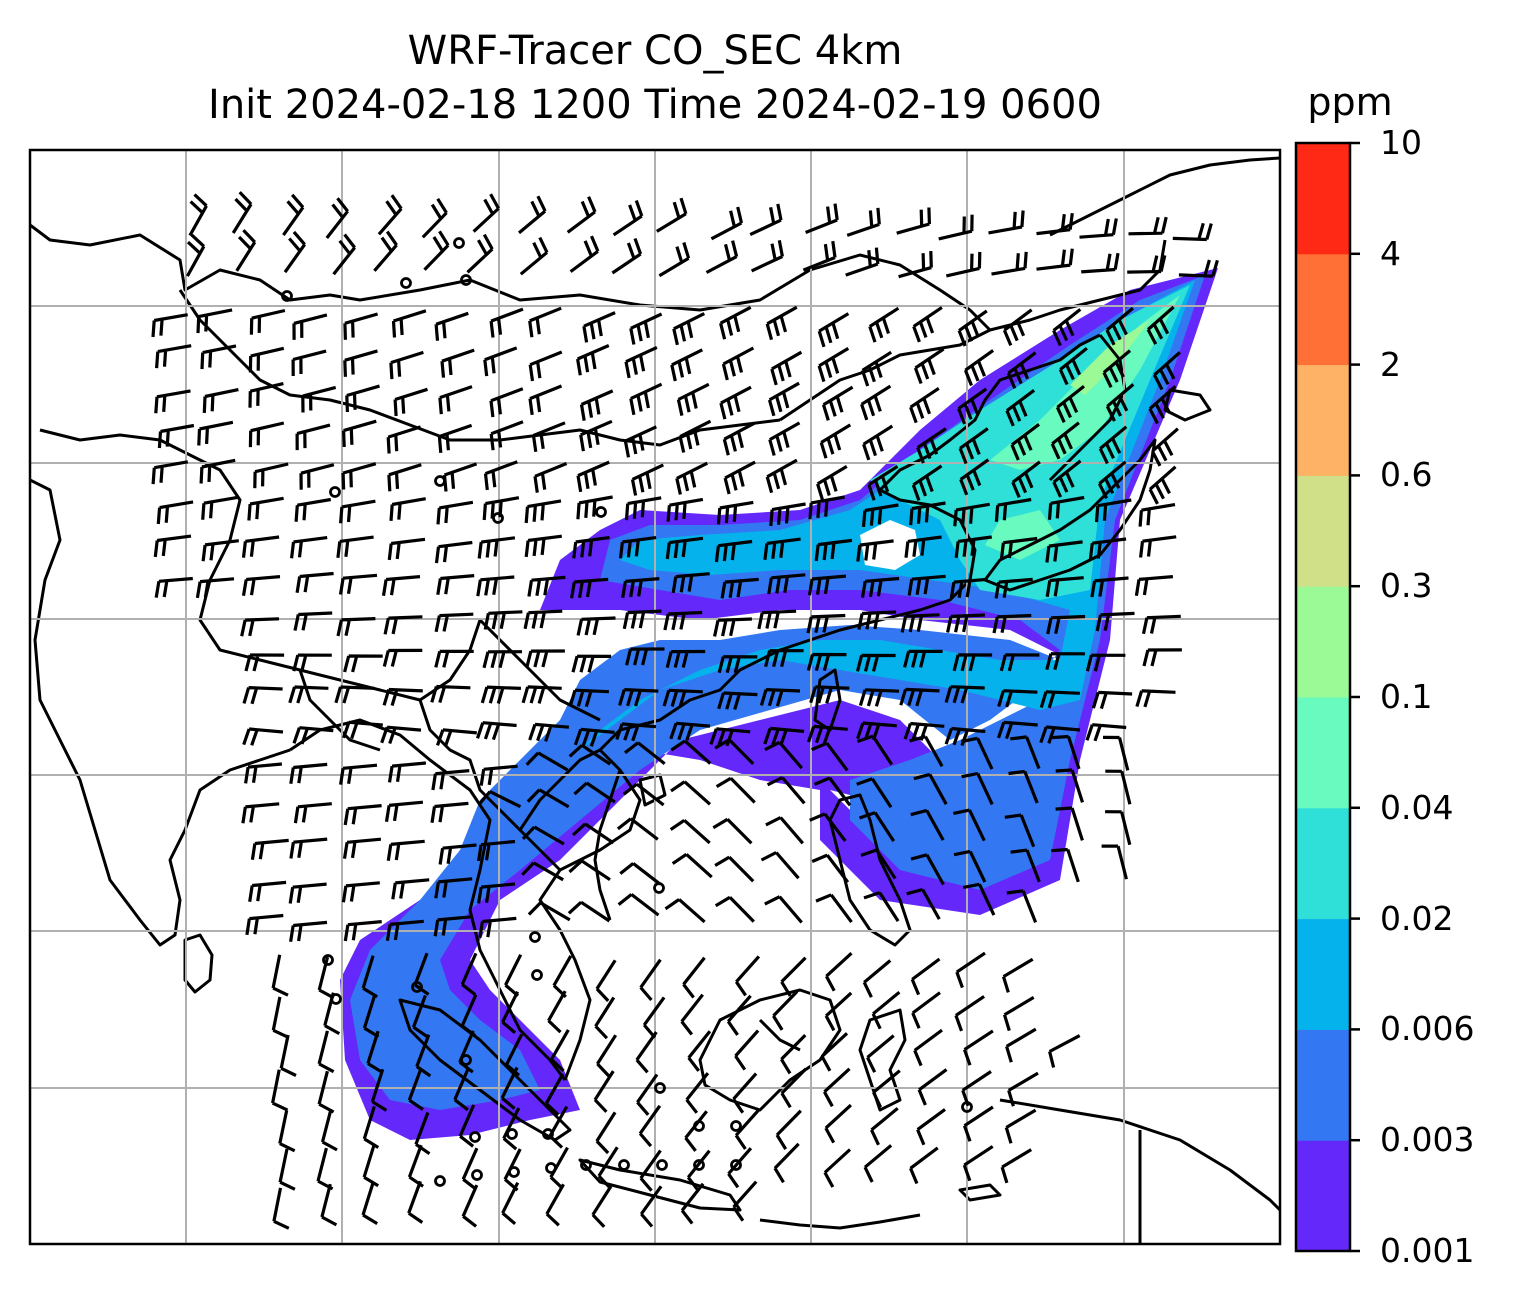  I want to click on map-title-line-1: WRF-Tracer CO_SEC 4km, so click(655, 51).